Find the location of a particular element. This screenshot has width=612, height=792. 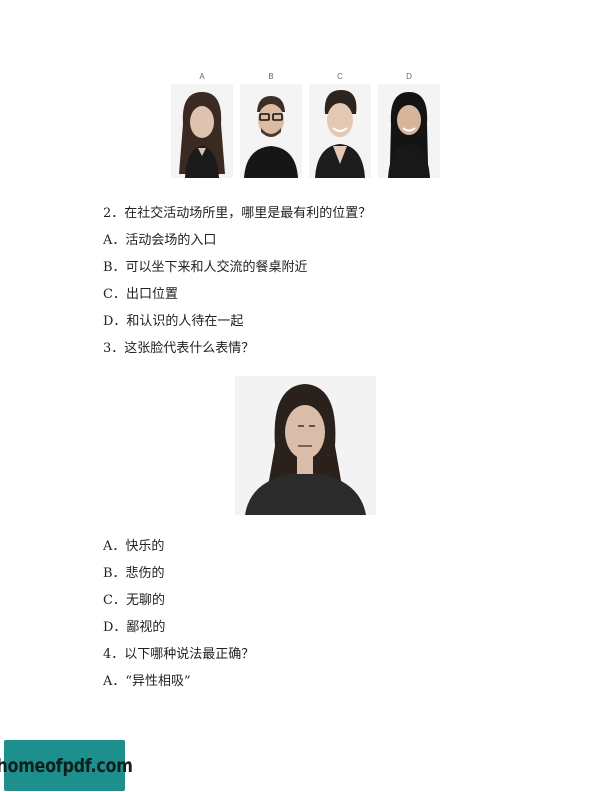

watermark-logo: homeofpdf.com is located at coordinates (66, 765).